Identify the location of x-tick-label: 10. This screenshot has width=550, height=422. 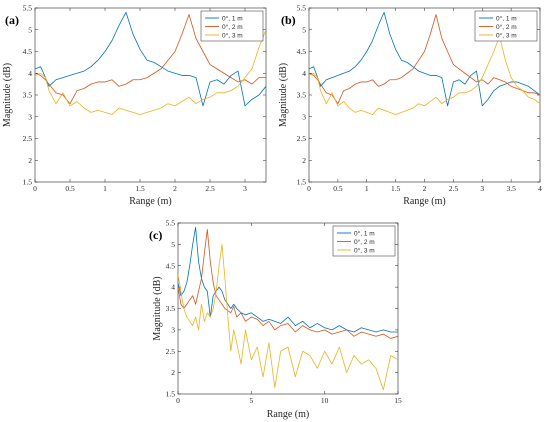
(325, 400).